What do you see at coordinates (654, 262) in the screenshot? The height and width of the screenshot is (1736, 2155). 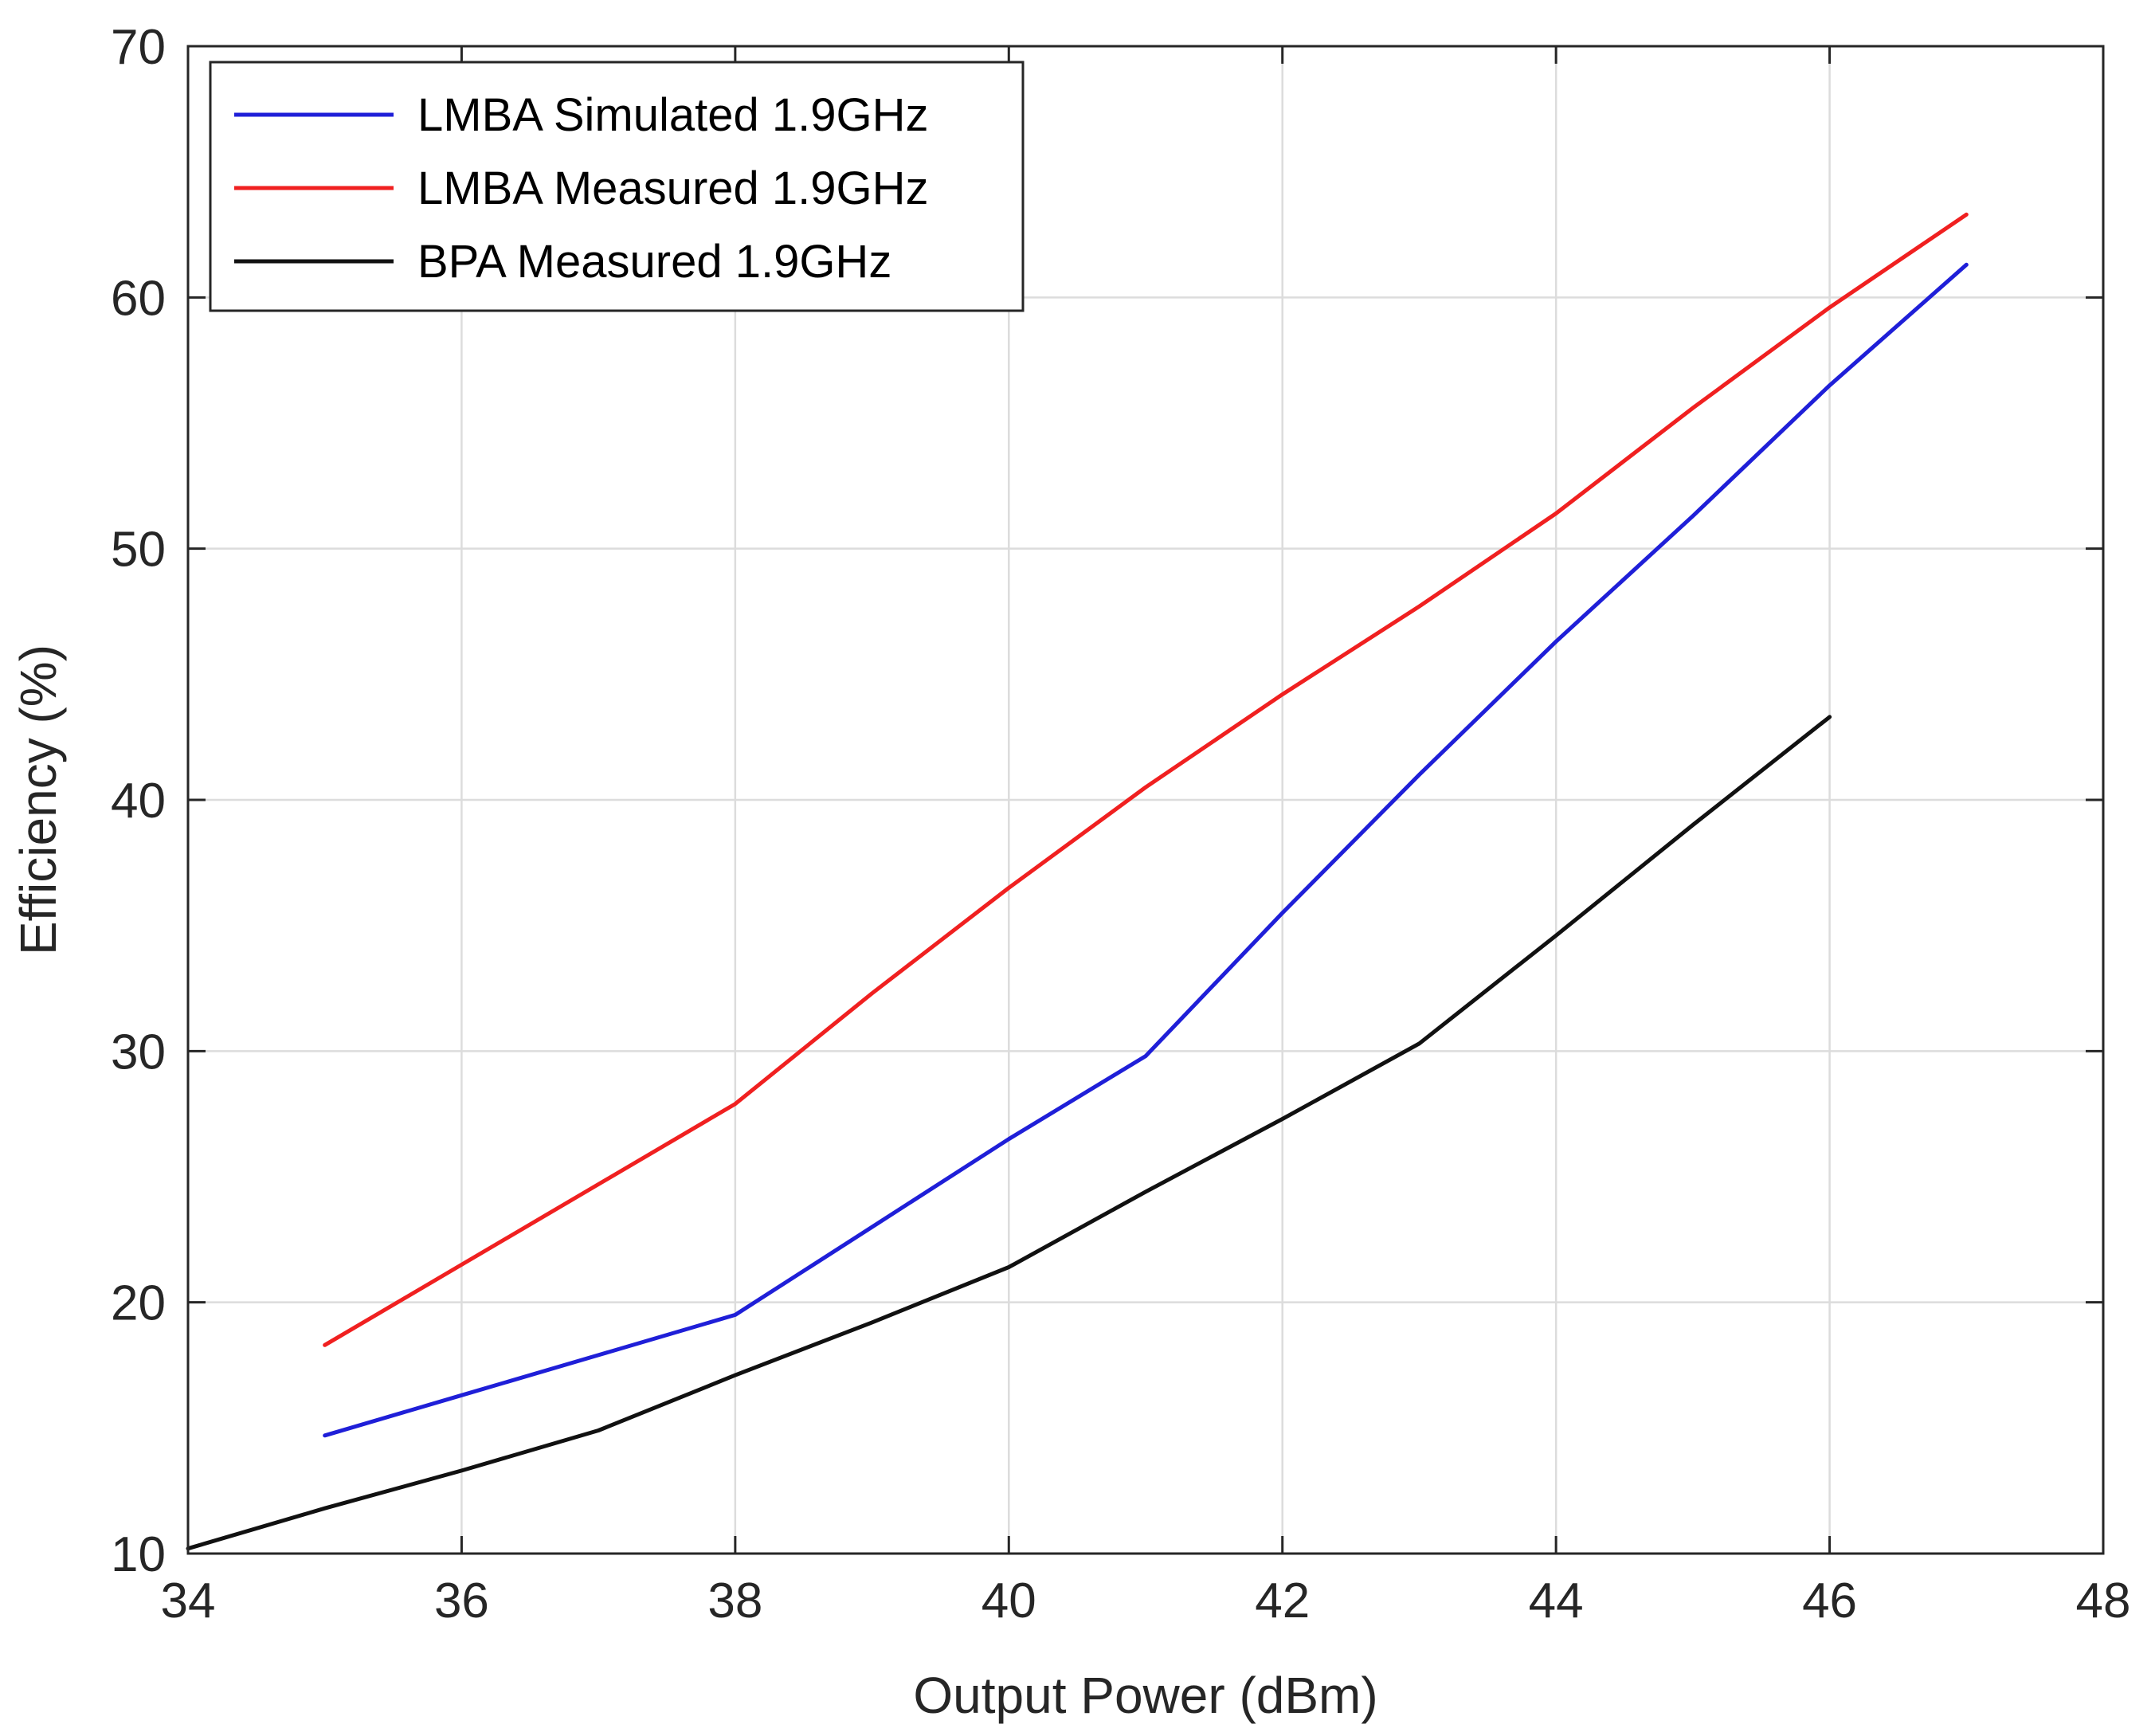 I see `legend-label: BPA Measured 1.9GHz` at bounding box center [654, 262].